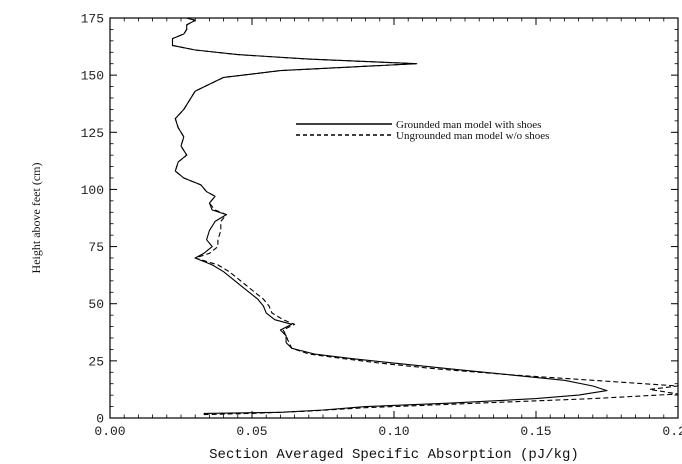 This screenshot has height=464, width=682. I want to click on y-tick-label: 75, so click(96, 247).